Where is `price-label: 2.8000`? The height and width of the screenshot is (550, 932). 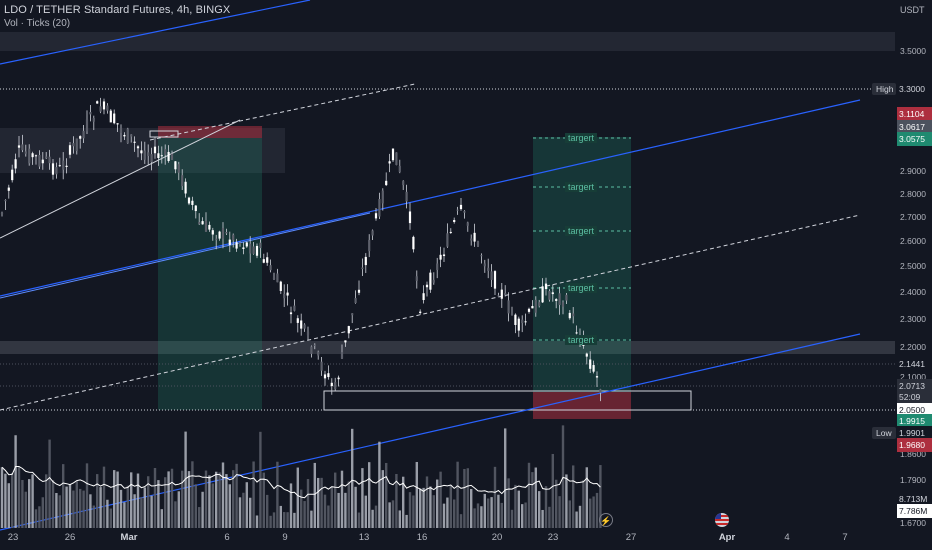
price-label: 2.8000 is located at coordinates (913, 194).